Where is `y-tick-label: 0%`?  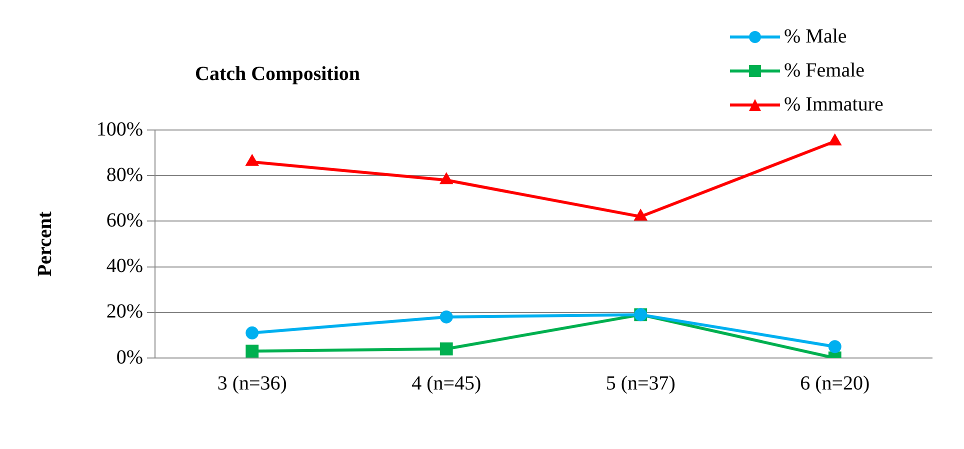
y-tick-label: 0% is located at coordinates (129, 357).